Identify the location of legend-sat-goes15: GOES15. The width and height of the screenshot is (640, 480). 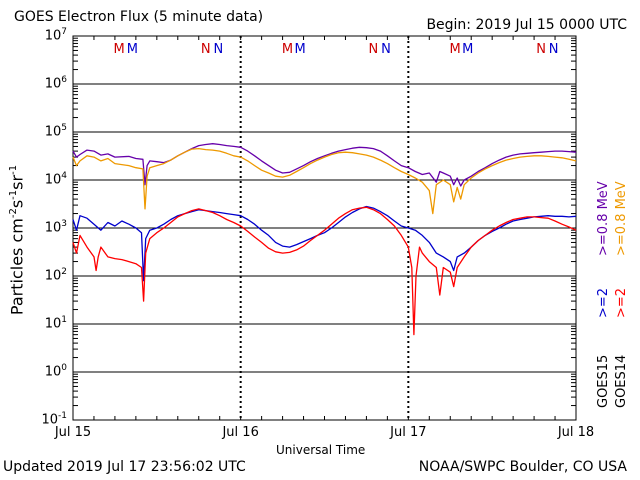
(603, 381).